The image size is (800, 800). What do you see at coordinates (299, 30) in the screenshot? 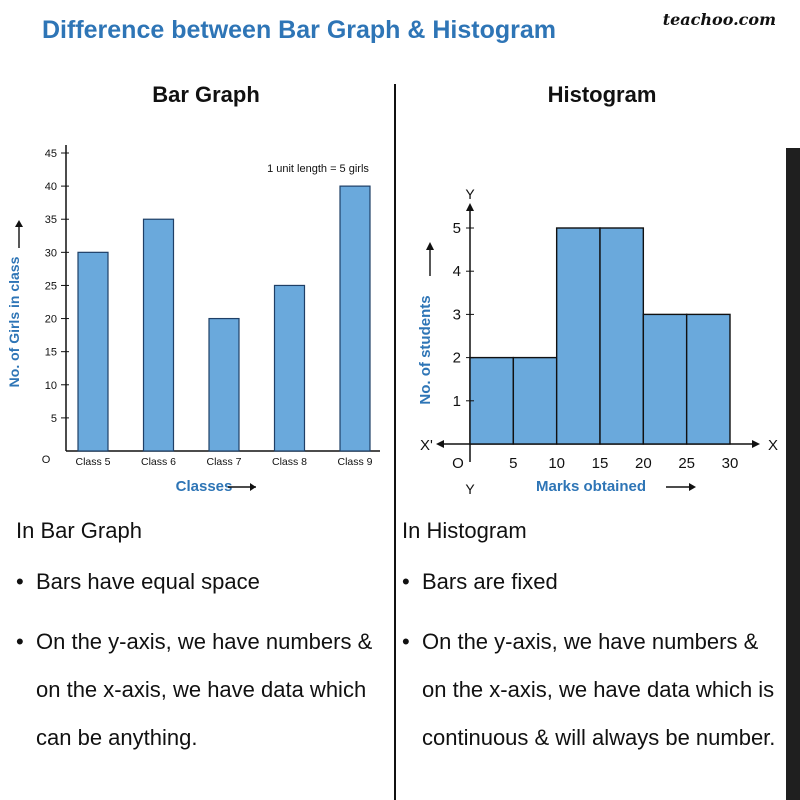
I see `page-title: Difference between Bar Graph & Histogram` at bounding box center [299, 30].